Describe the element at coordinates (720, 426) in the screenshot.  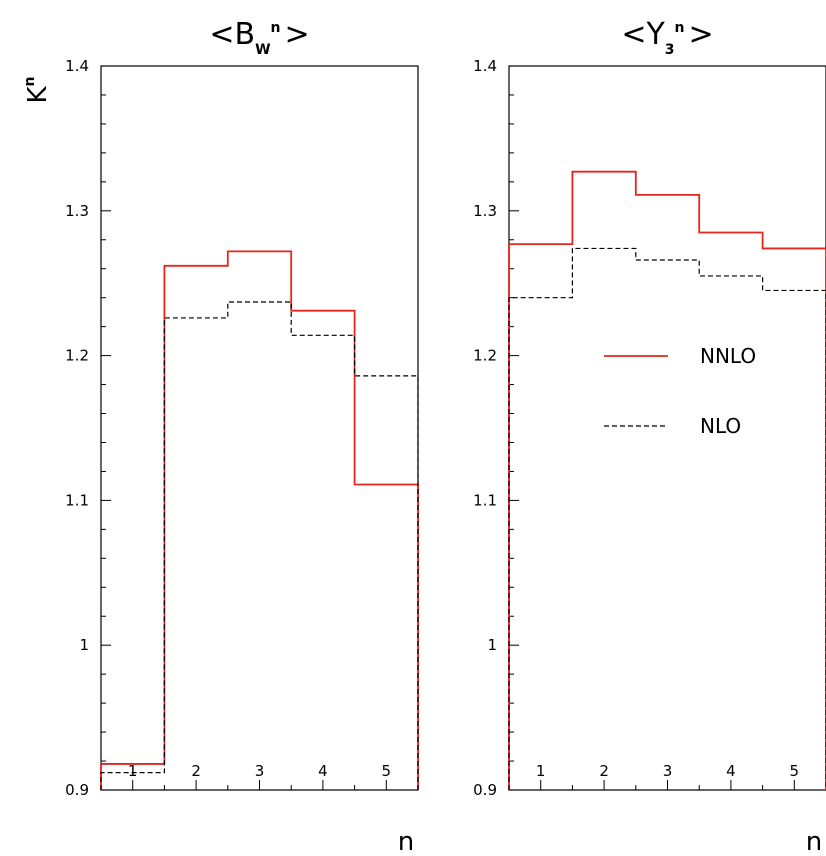
I see `legend-label-nlo: NLO` at that location.